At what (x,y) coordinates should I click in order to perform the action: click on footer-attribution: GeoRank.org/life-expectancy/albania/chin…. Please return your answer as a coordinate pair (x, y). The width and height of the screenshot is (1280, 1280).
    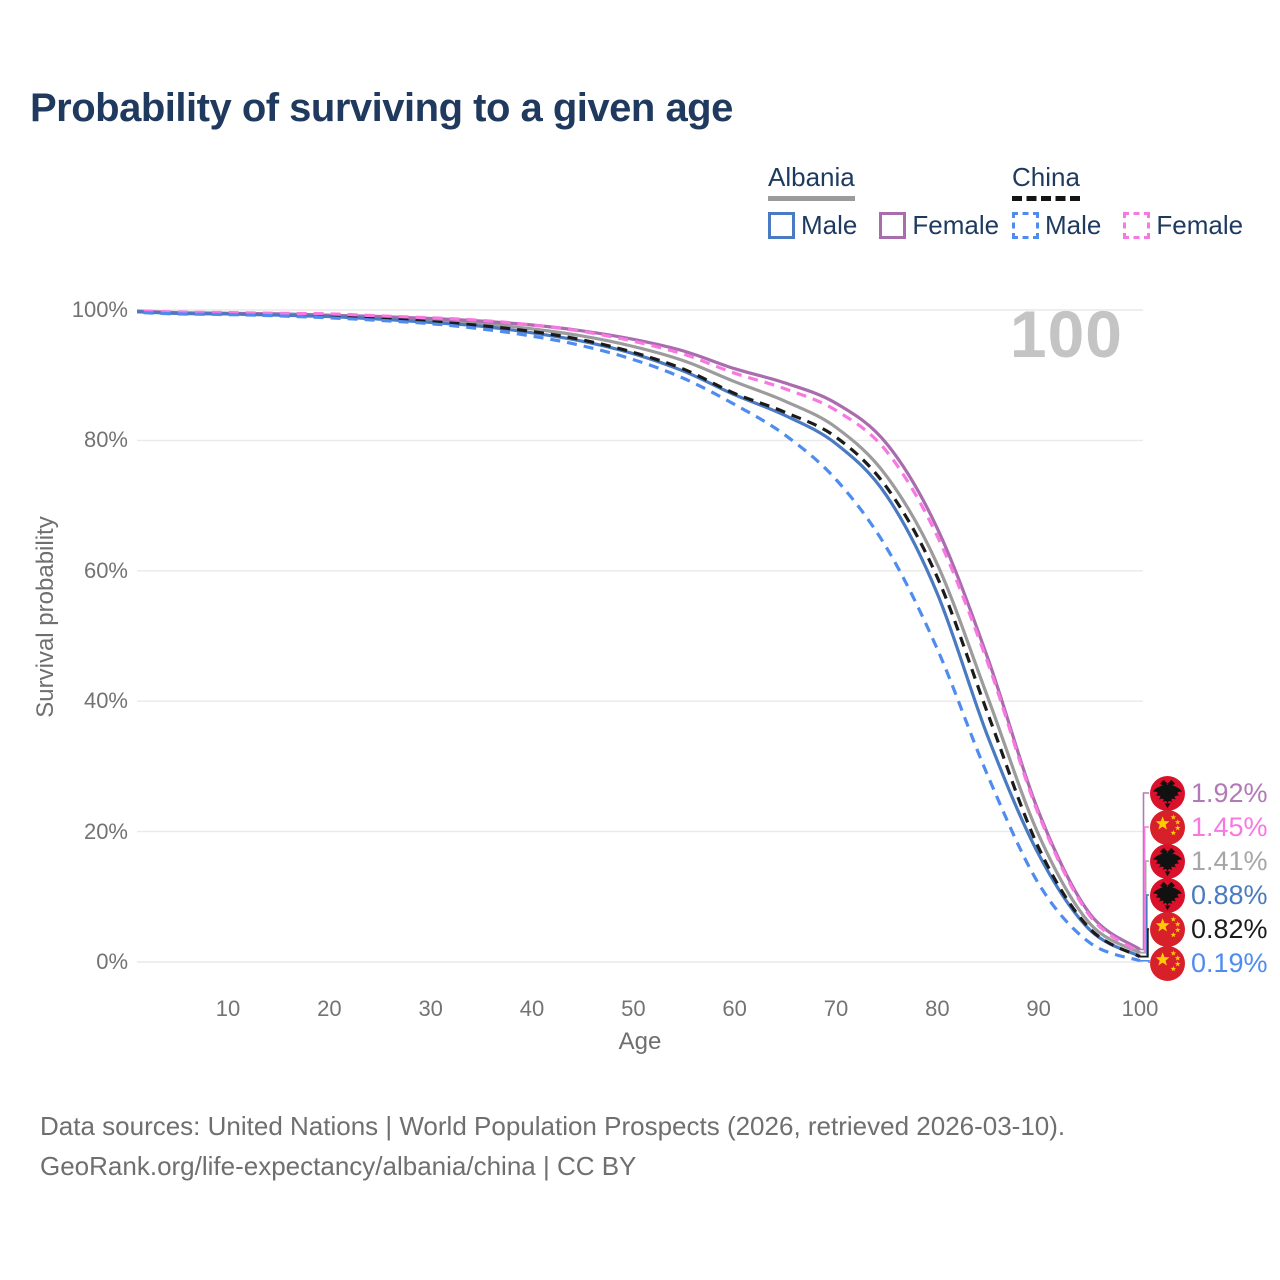
    Looking at the image, I should click on (338, 1166).